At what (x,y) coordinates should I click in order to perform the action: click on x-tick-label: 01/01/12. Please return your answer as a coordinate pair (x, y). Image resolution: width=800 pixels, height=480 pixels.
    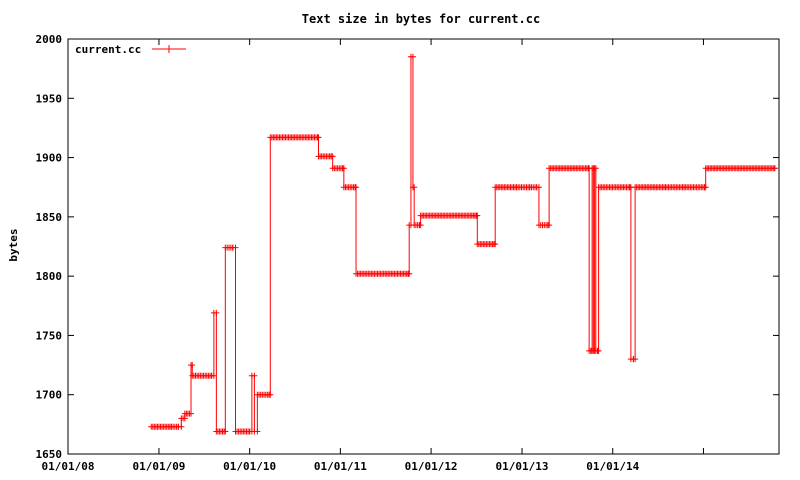
    Looking at the image, I should click on (431, 466).